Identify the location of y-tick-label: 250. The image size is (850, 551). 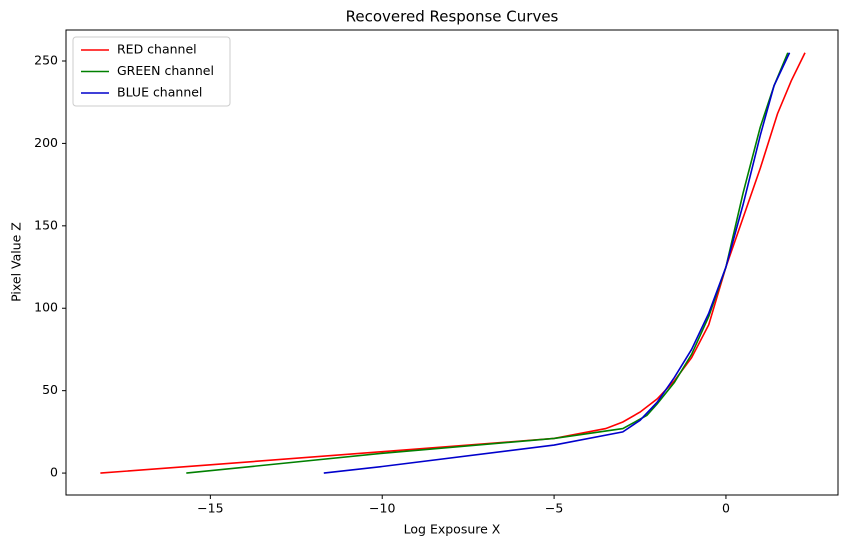
(46, 59).